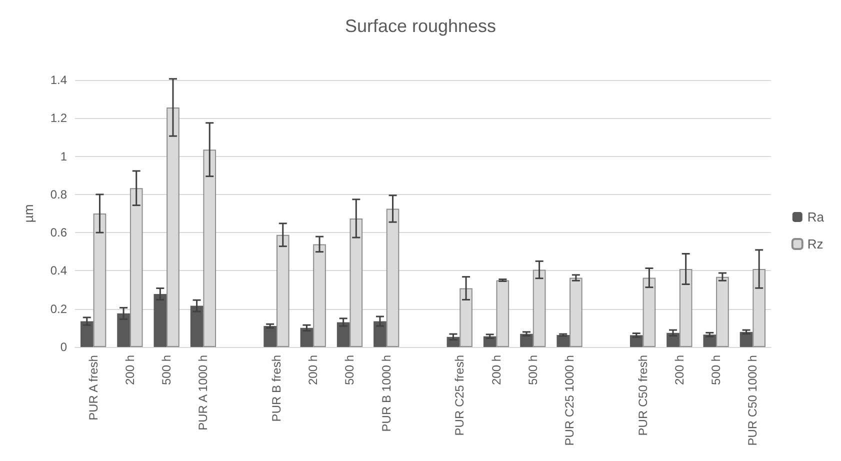 The width and height of the screenshot is (841, 461). Describe the element at coordinates (59, 118) in the screenshot. I see `y-tick-label: 1.2` at that location.